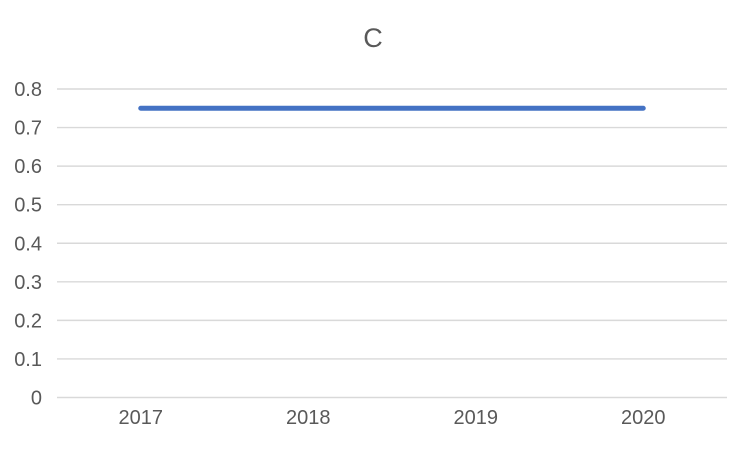 The height and width of the screenshot is (449, 750). I want to click on y-tick-label: 0.5, so click(28, 206).